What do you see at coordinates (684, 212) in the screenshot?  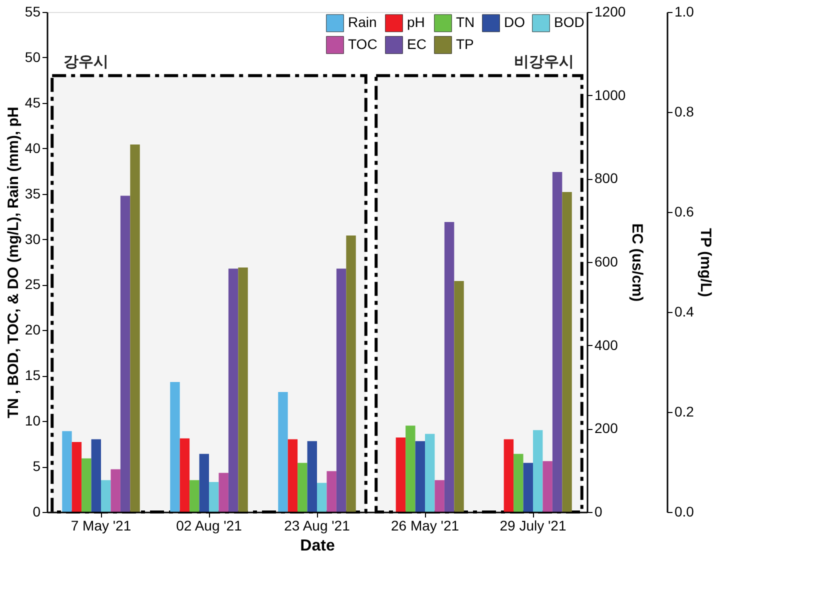 I see `y3-tick-label: 0.6` at bounding box center [684, 212].